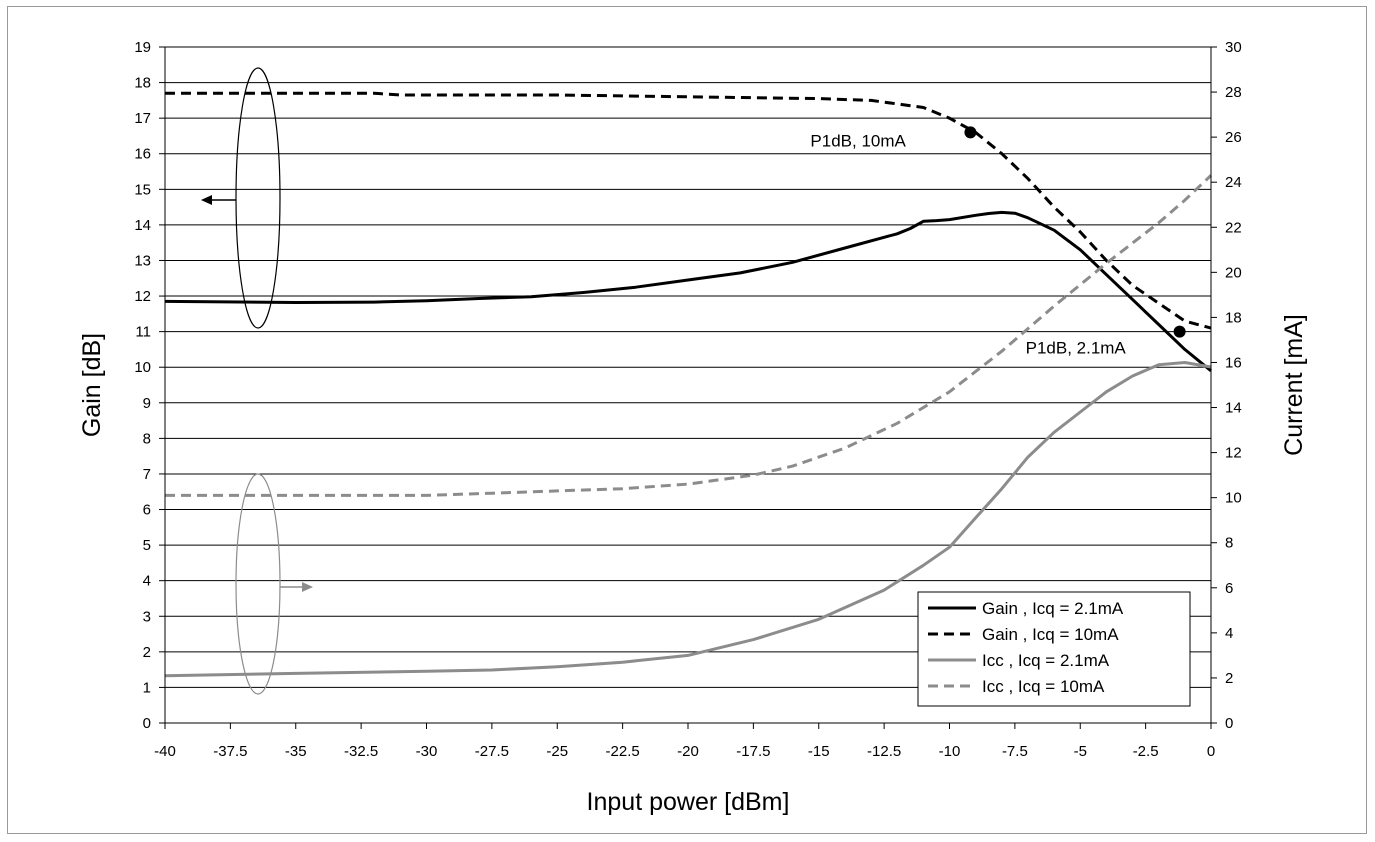 The width and height of the screenshot is (1375, 842). I want to click on p1db-marker-label: P1dB, 2.1mA, so click(1076, 348).